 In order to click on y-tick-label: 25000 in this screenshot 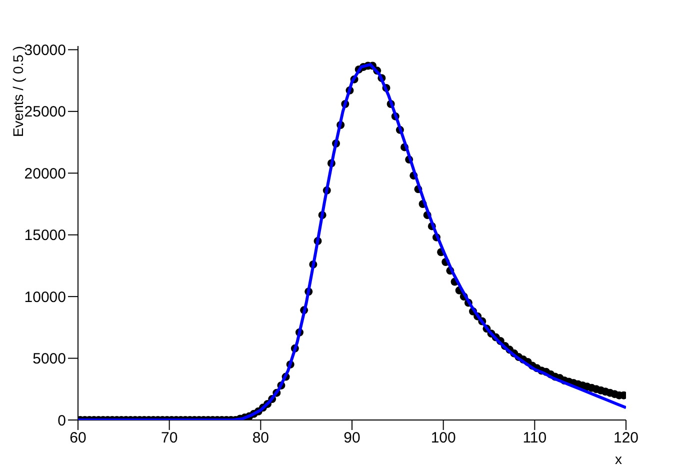, I will do `click(45, 112)`.